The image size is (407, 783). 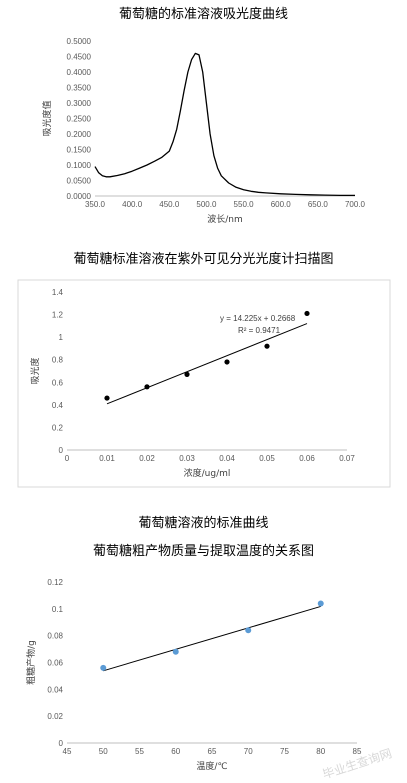 What do you see at coordinates (147, 458) in the screenshot?
I see `x-tick-label: 0.02` at bounding box center [147, 458].